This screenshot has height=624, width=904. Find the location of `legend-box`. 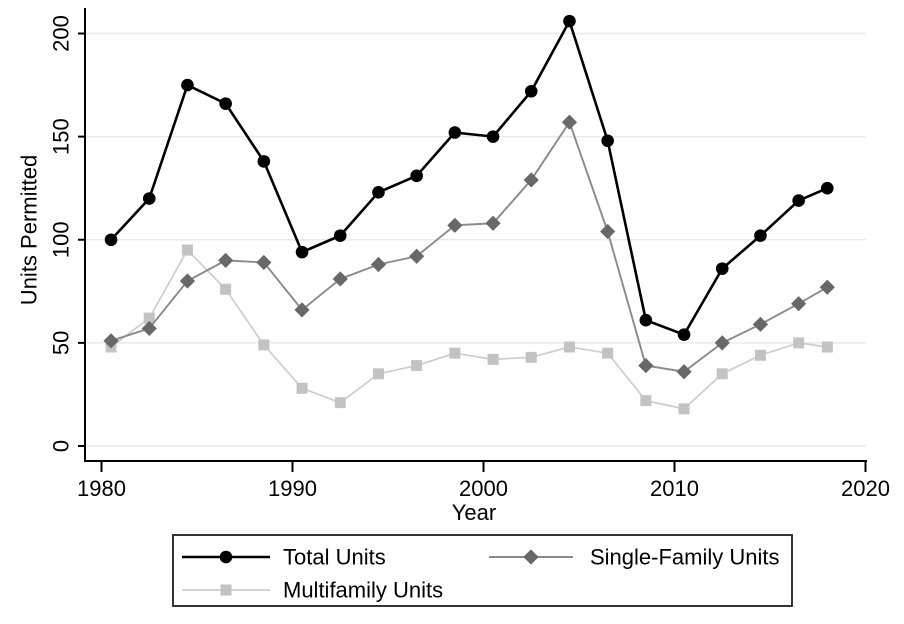

legend-box is located at coordinates (482, 570).